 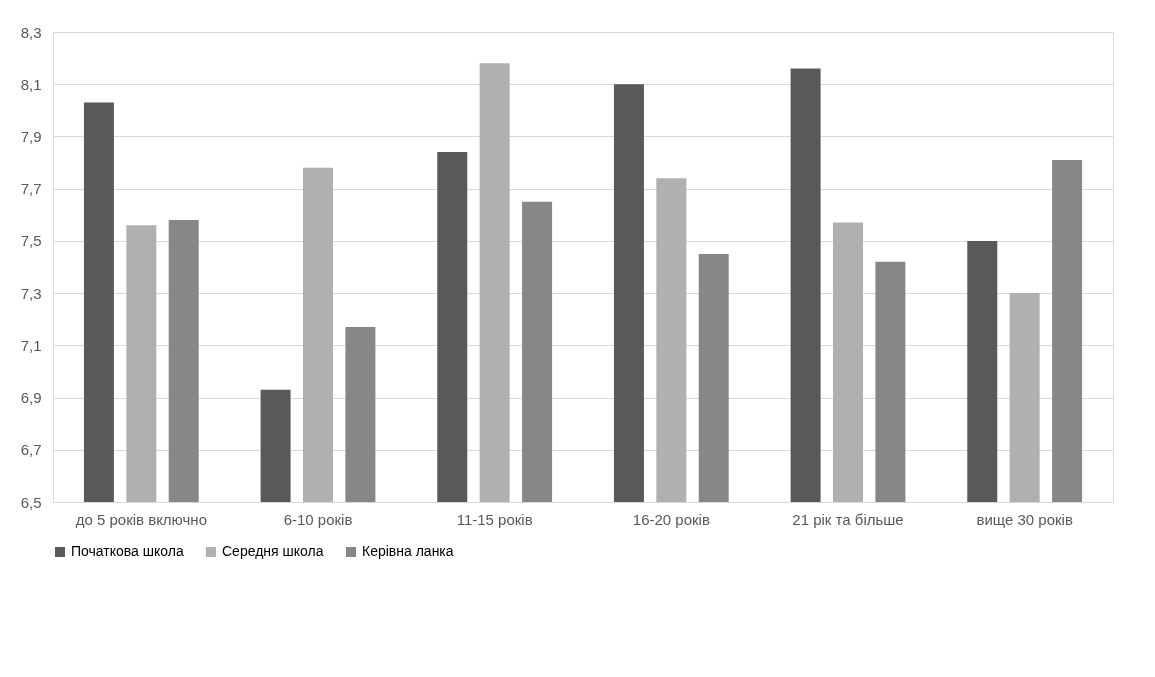 What do you see at coordinates (127, 551) in the screenshot?
I see `legend-label: Початкова школа` at bounding box center [127, 551].